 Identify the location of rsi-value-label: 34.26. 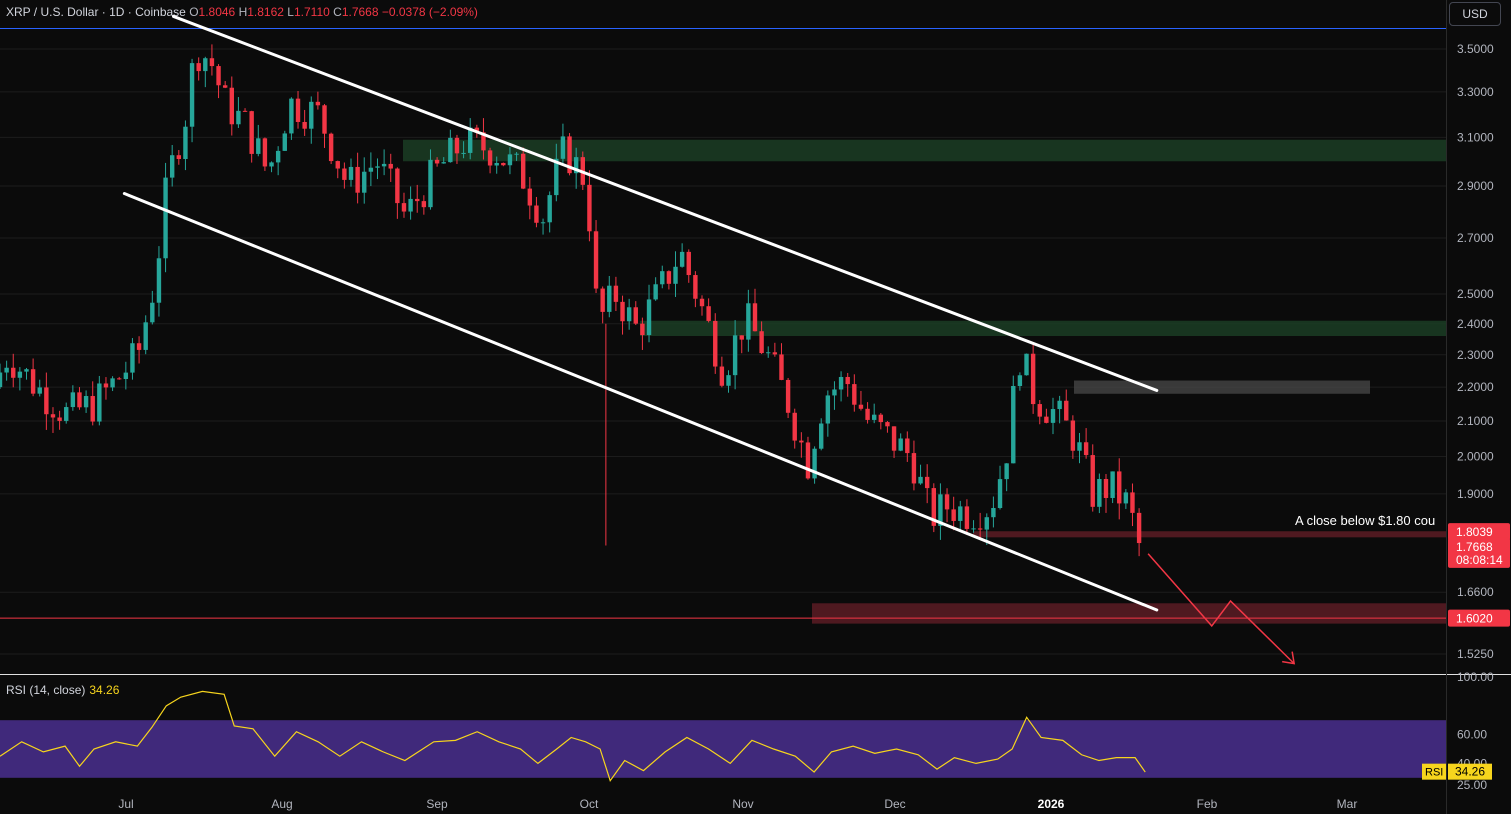
(1470, 772).